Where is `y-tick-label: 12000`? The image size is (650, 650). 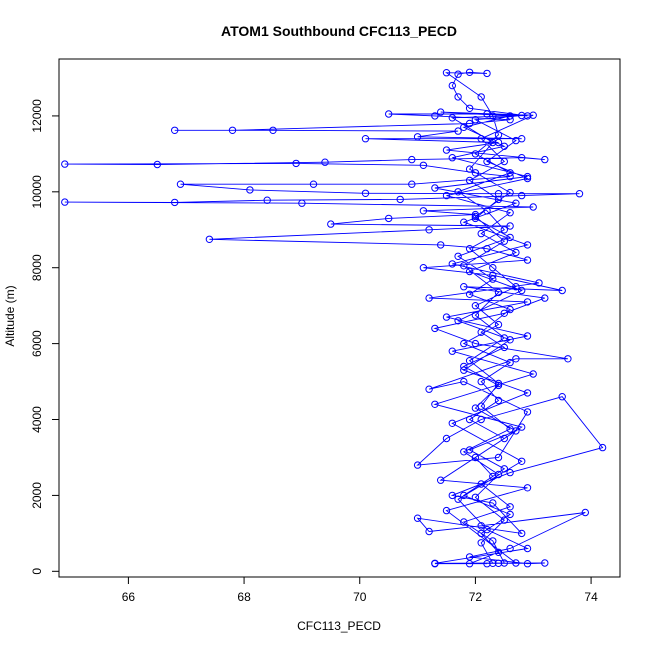 y-tick-label: 12000 is located at coordinates (37, 116).